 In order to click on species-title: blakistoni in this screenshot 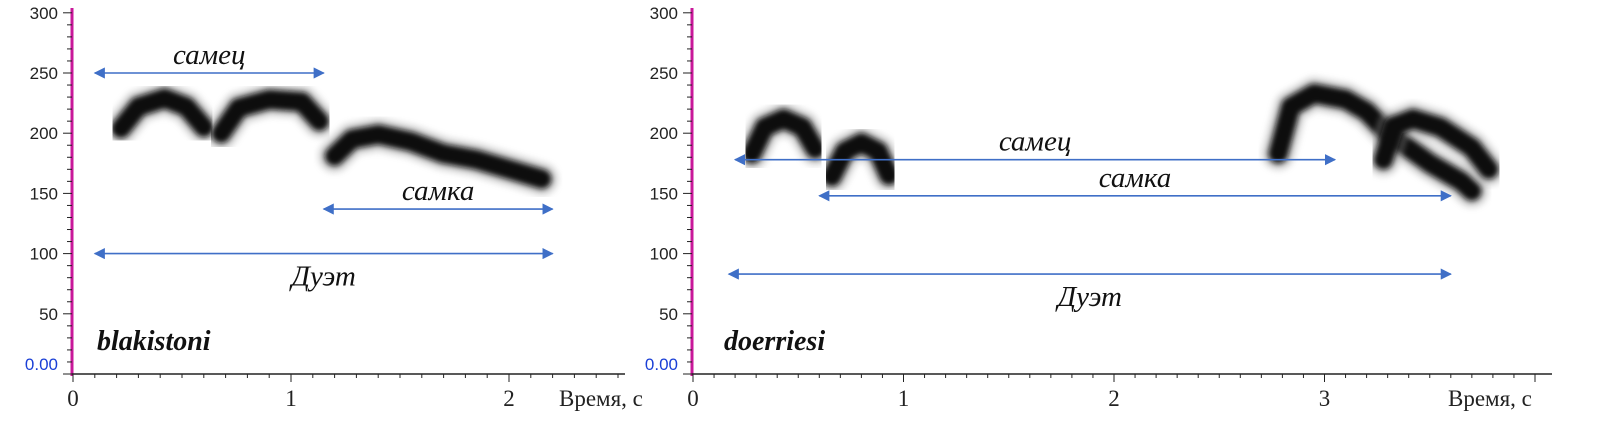, I will do `click(154, 341)`.